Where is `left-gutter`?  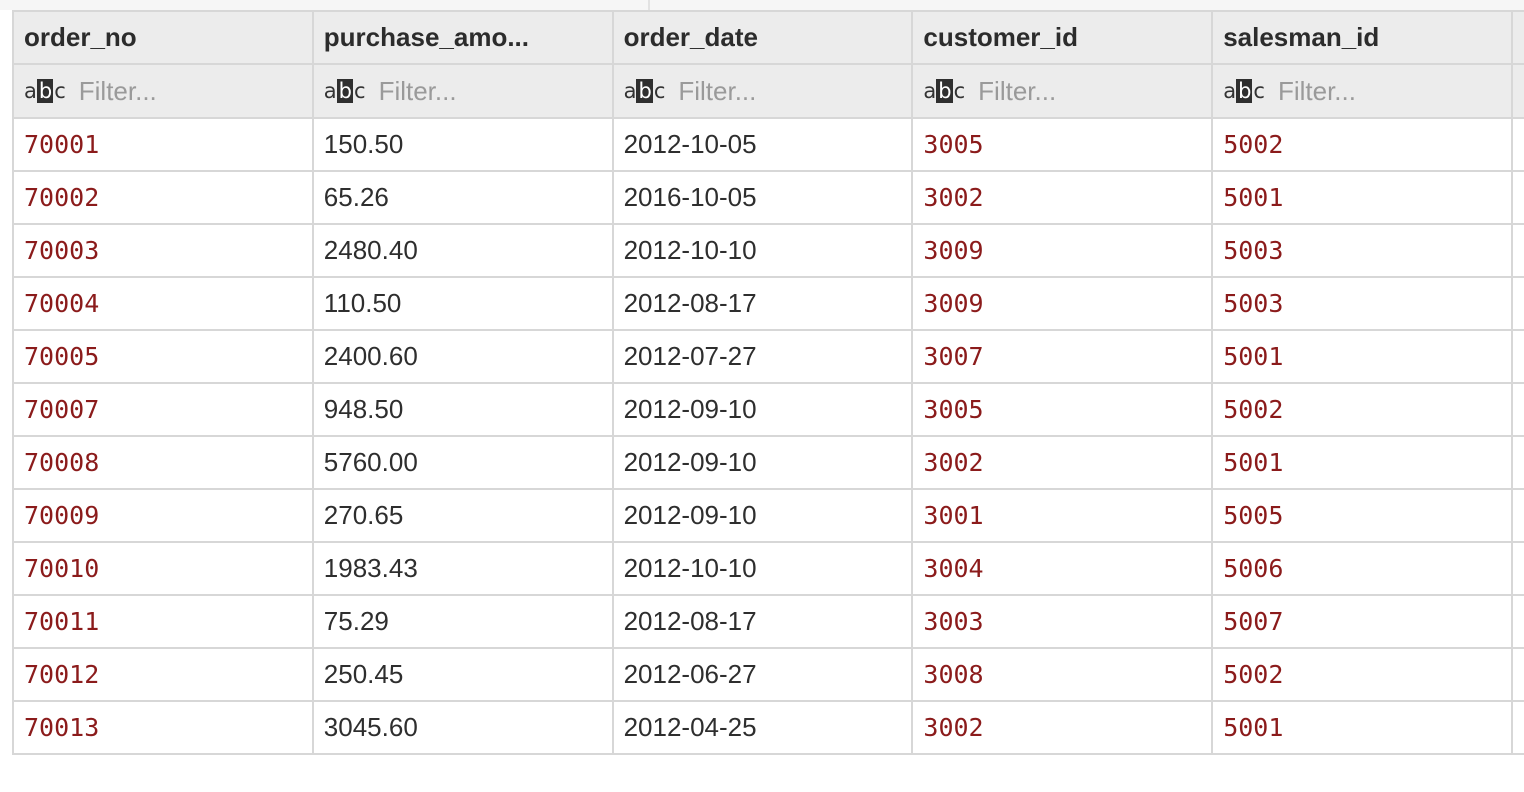 left-gutter is located at coordinates (6, 401).